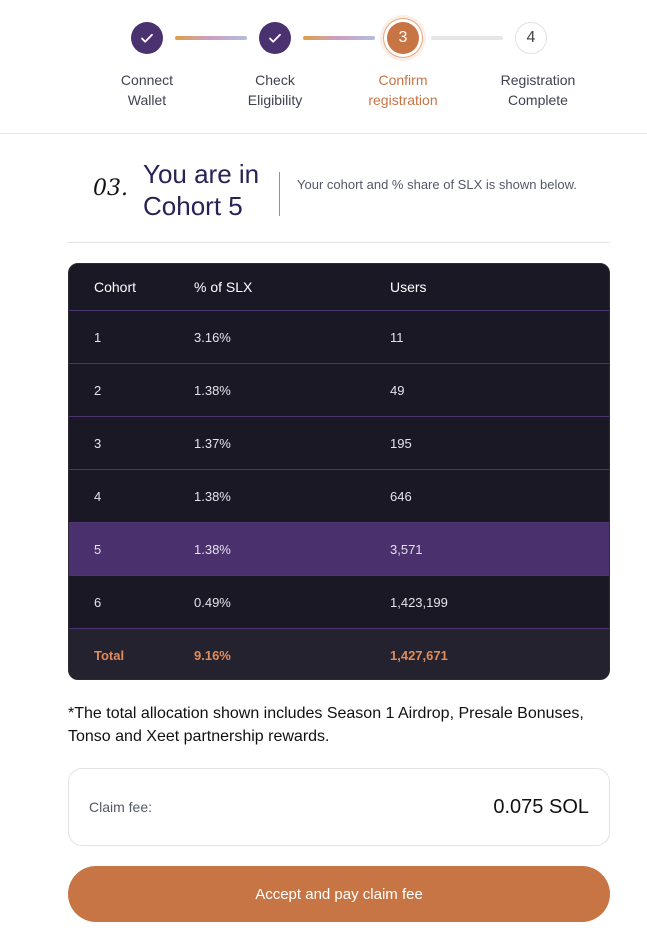 Image resolution: width=647 pixels, height=940 pixels. Describe the element at coordinates (419, 602) in the screenshot. I see `cell-users: 1,423,199` at that location.